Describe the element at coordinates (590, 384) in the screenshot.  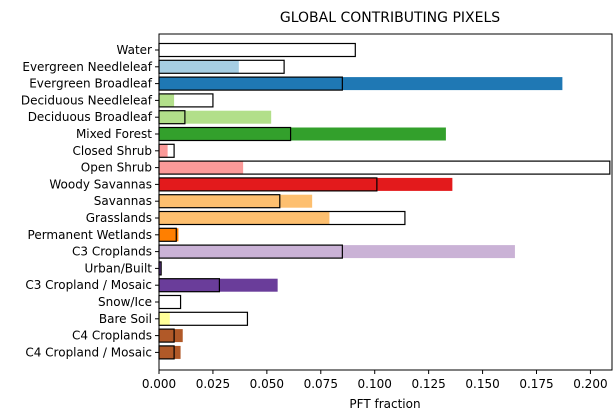
I see `x-tick-label-8: 0.200` at that location.